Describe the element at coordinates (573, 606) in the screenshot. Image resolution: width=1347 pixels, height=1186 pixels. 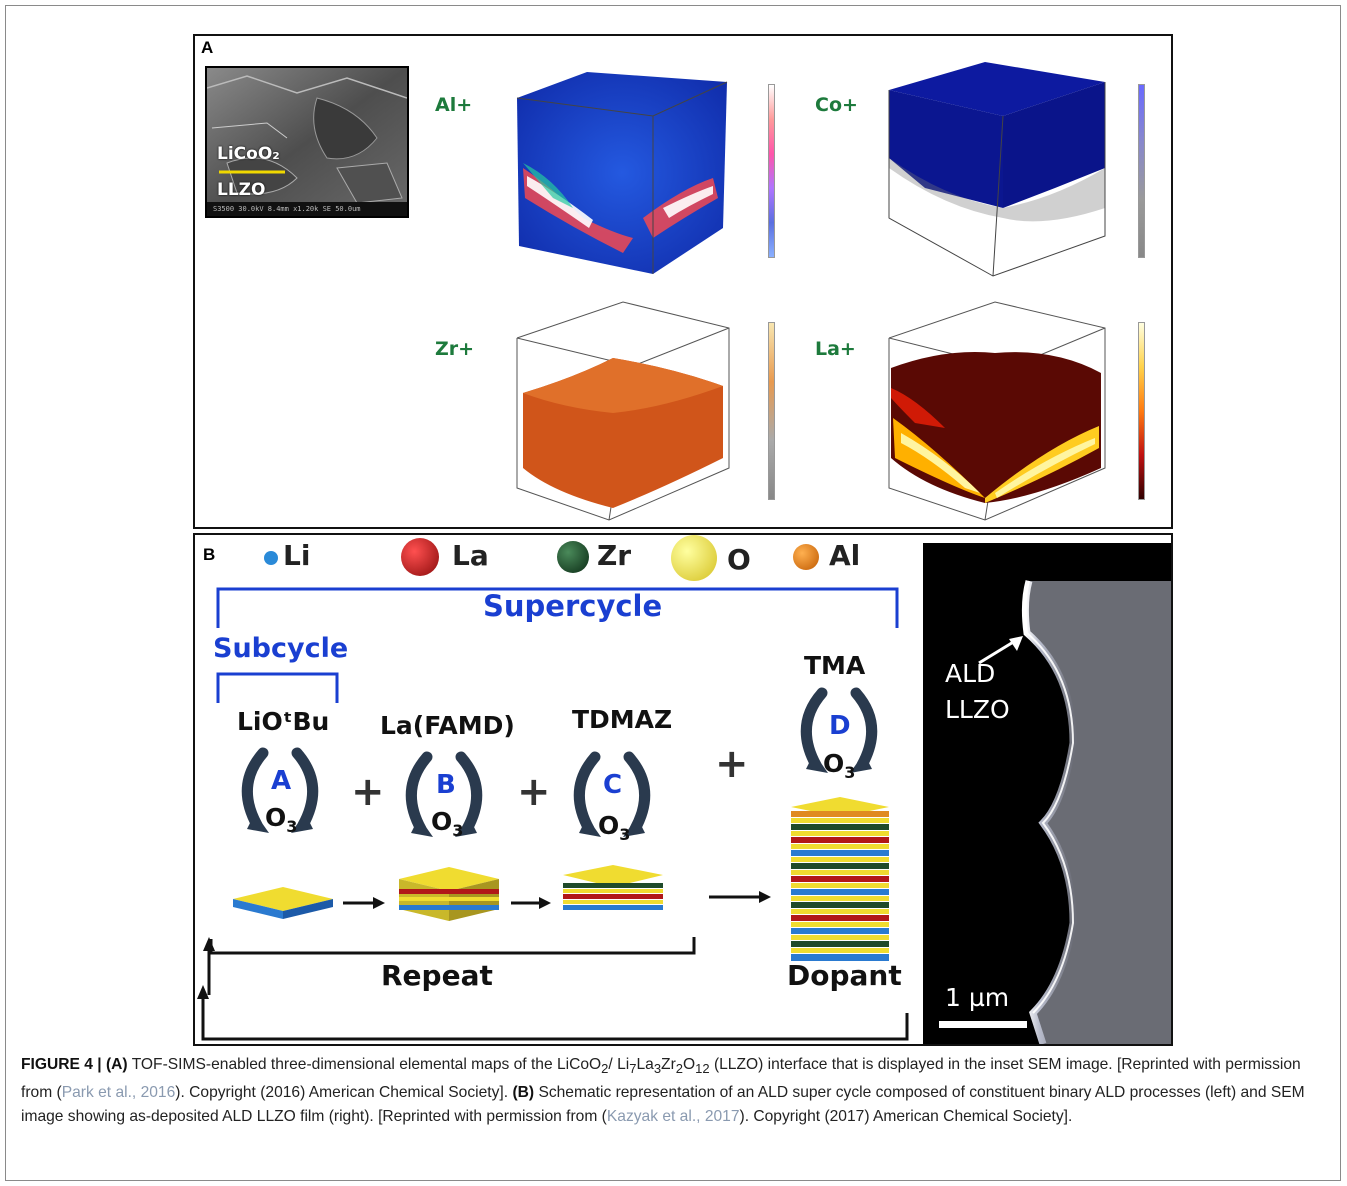
I see `supercycle-label: Supercycle` at that location.